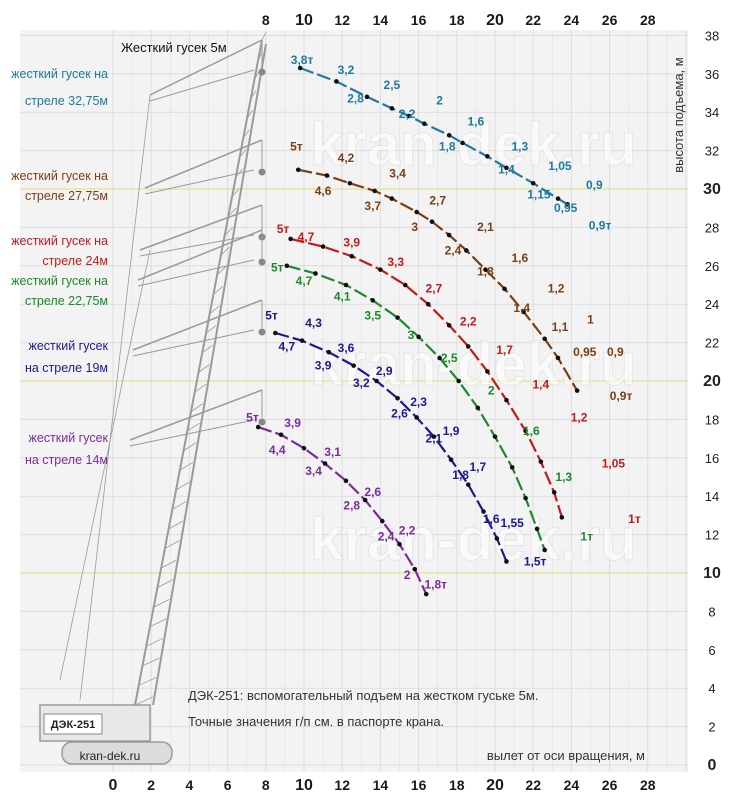  I want to click on load-label: 1,15, so click(539, 195).